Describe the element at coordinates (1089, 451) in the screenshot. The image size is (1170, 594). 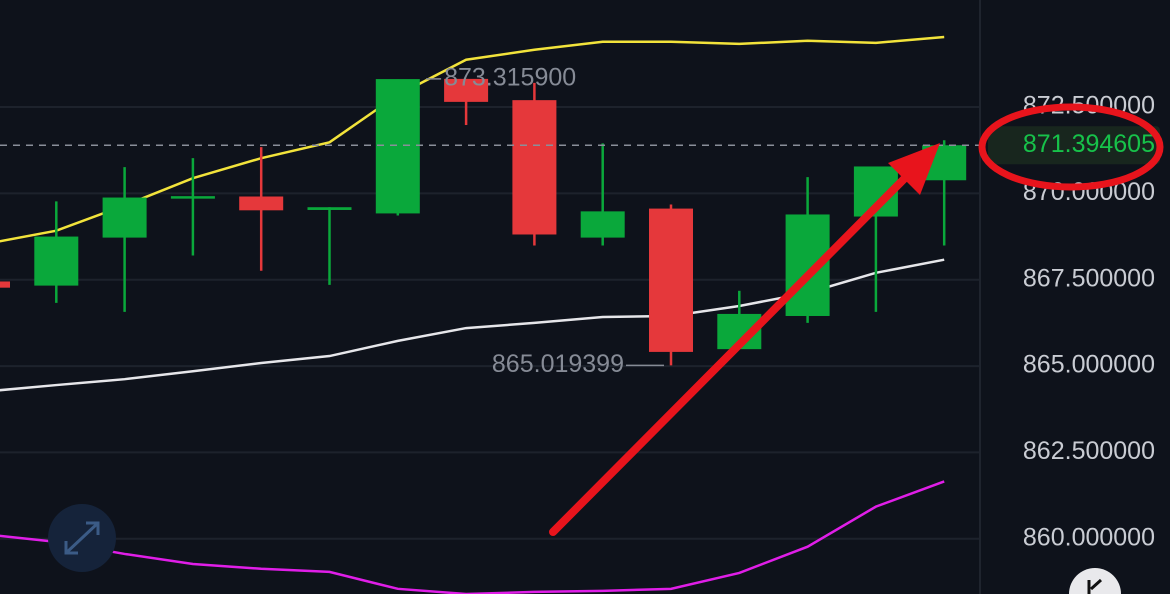
I see `y-tick-label: 862.500000` at that location.